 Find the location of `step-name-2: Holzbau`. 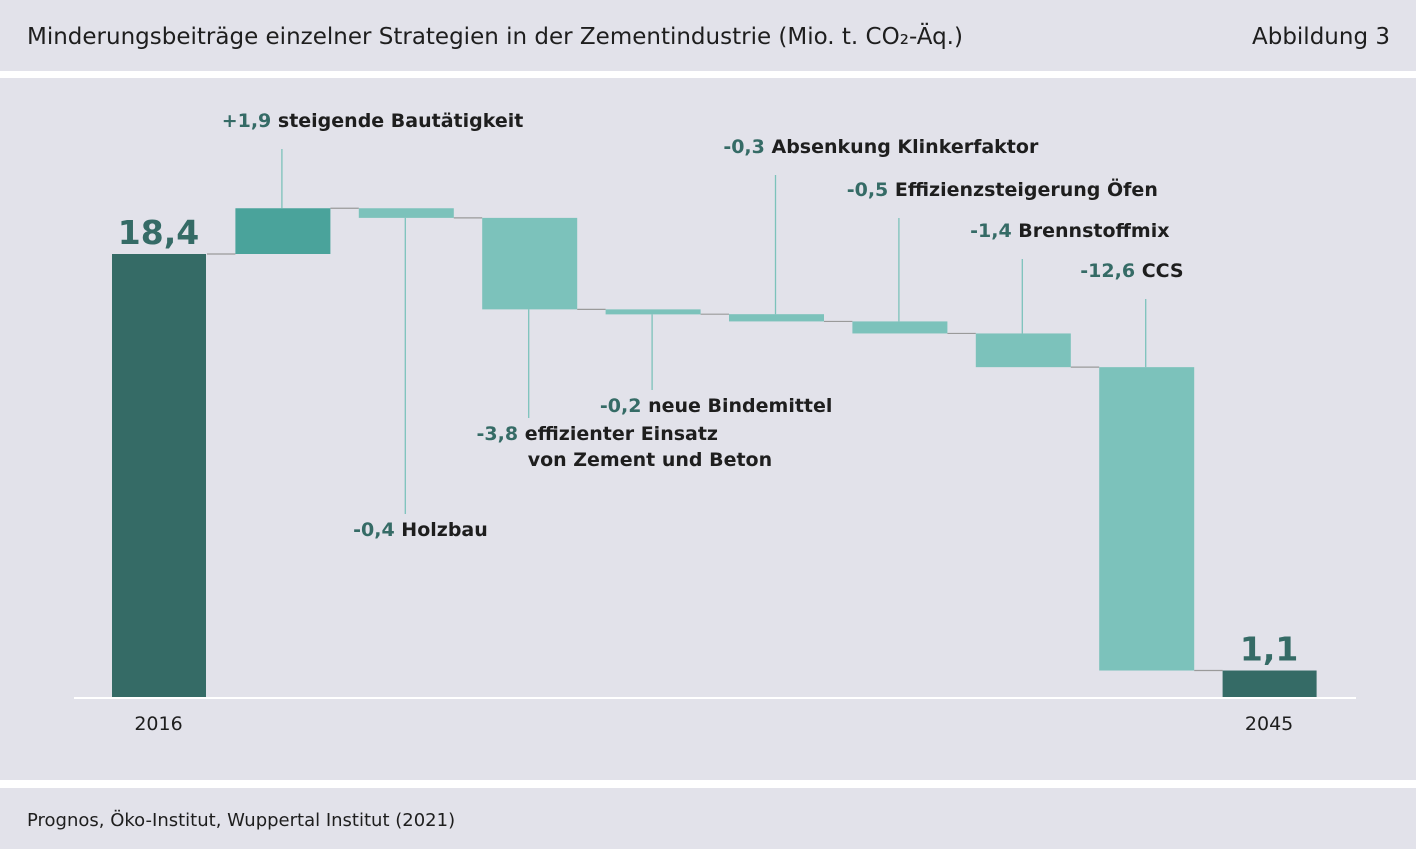

step-name-2: Holzbau is located at coordinates (444, 530).